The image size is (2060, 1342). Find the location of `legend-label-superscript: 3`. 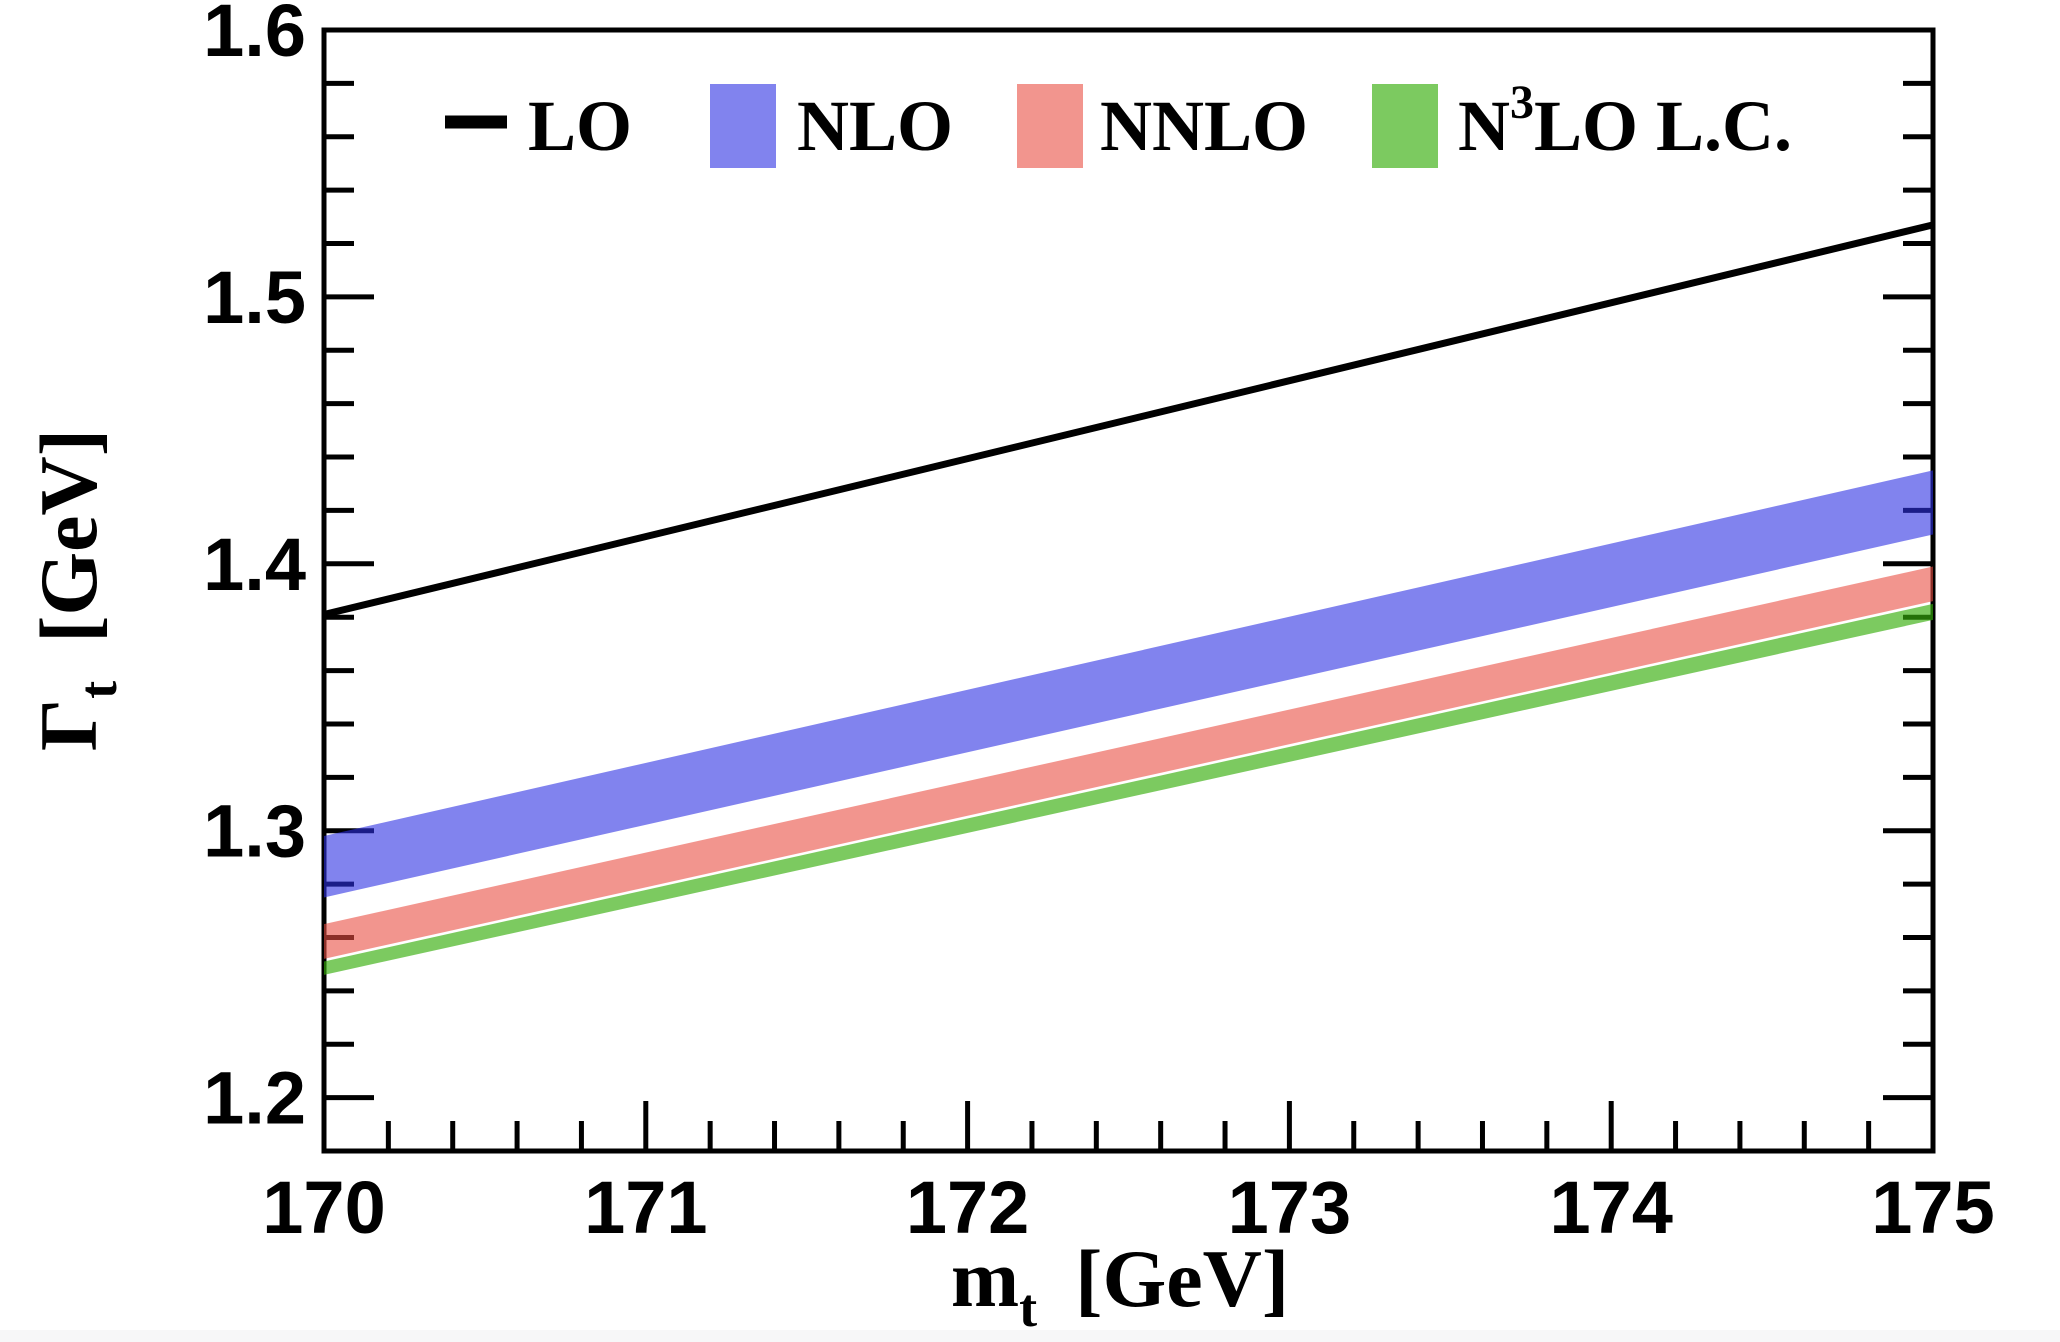

legend-label-superscript: 3 is located at coordinates (1522, 102).